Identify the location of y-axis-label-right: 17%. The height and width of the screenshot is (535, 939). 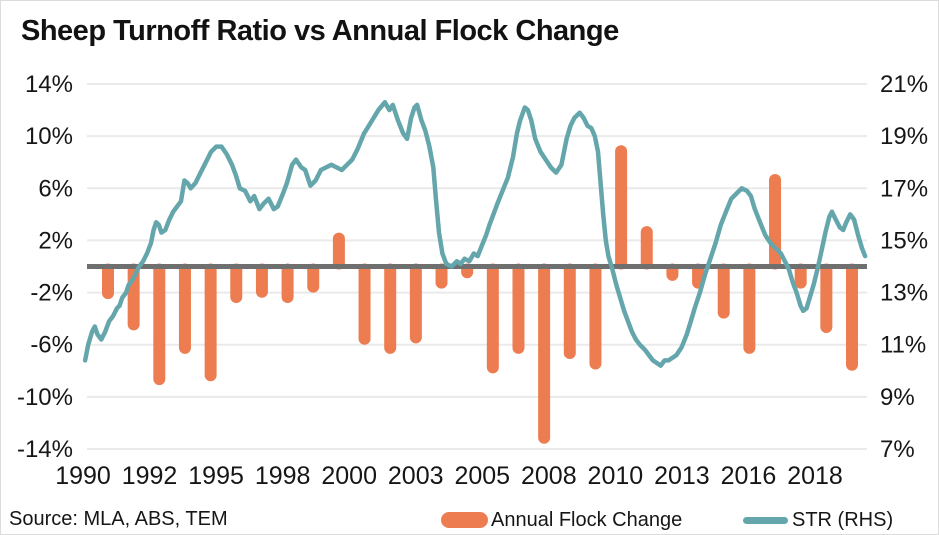
(904, 188).